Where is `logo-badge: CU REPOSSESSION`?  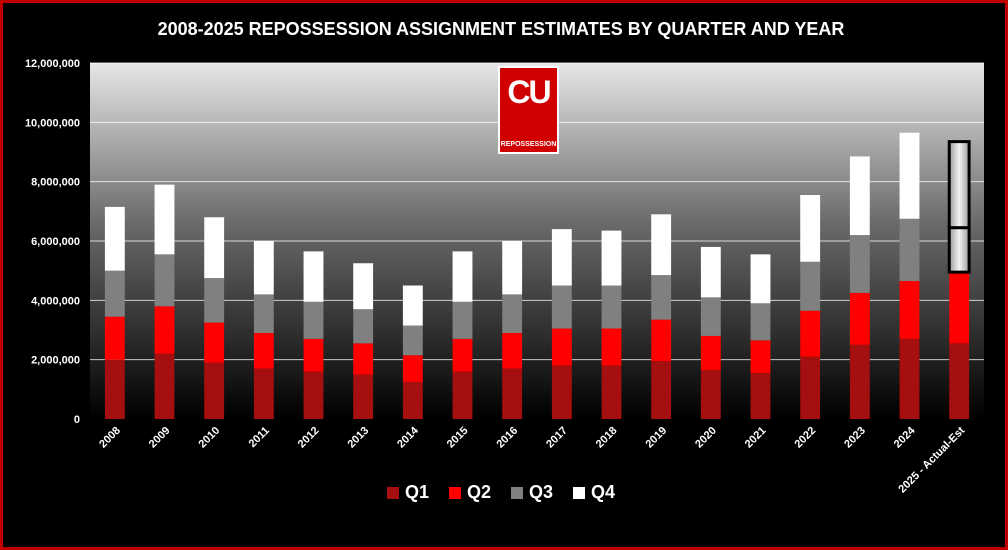
logo-badge: CU REPOSSESSION is located at coordinates (528, 110).